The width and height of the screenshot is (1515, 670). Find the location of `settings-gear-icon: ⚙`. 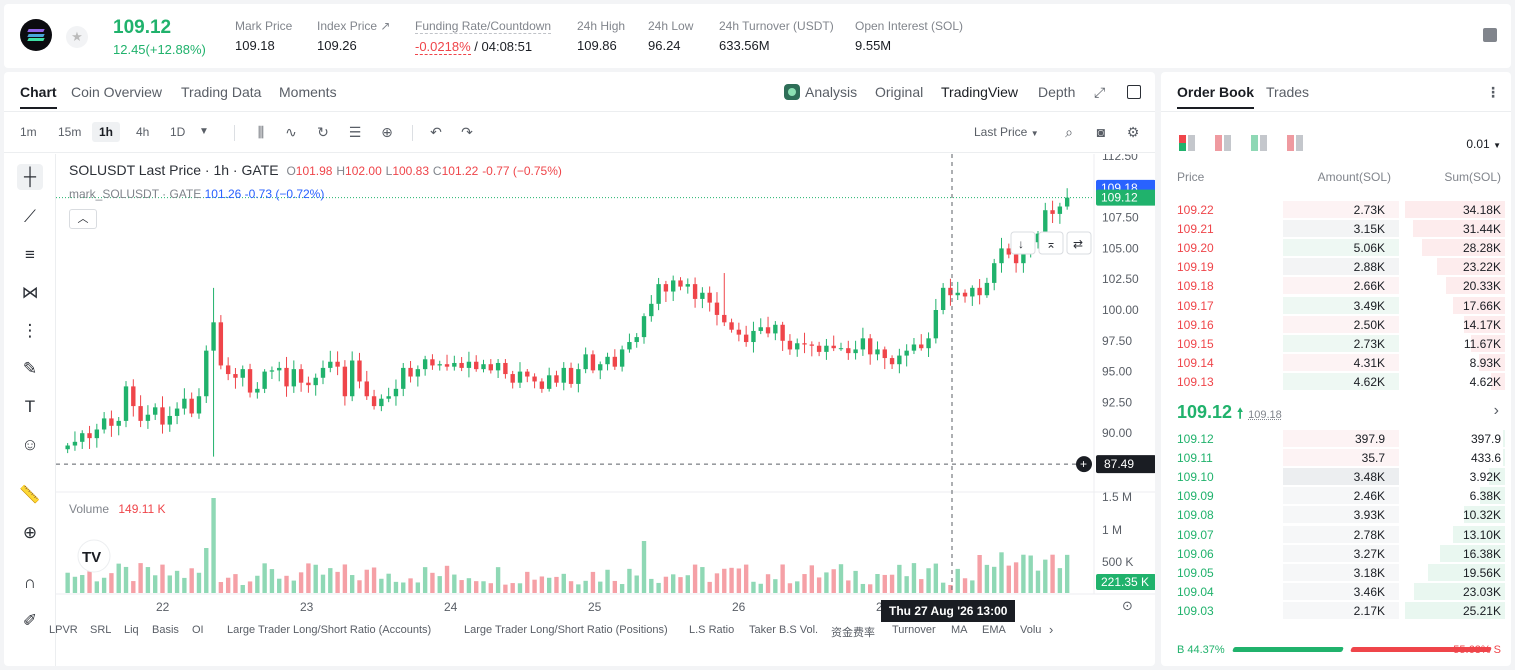

settings-gear-icon: ⚙ is located at coordinates (1133, 132).